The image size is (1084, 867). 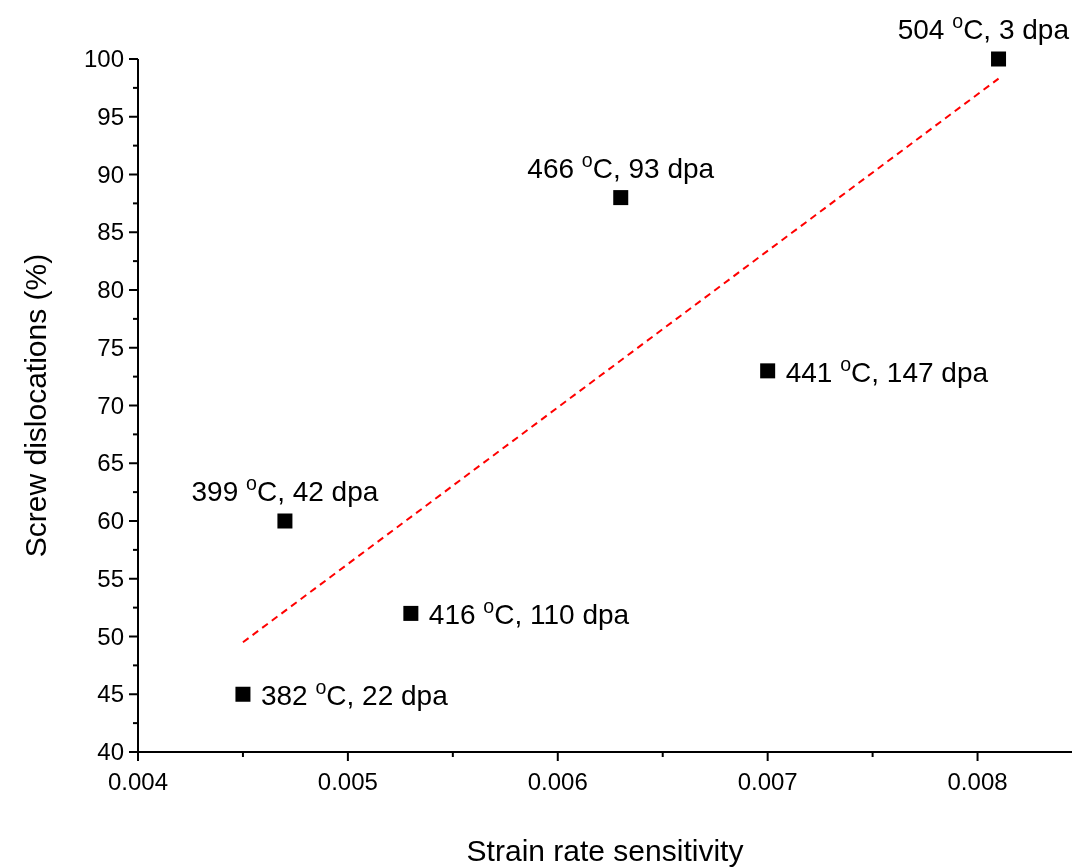 What do you see at coordinates (103, 58) in the screenshot?
I see `y-tick-label: 100` at bounding box center [103, 58].